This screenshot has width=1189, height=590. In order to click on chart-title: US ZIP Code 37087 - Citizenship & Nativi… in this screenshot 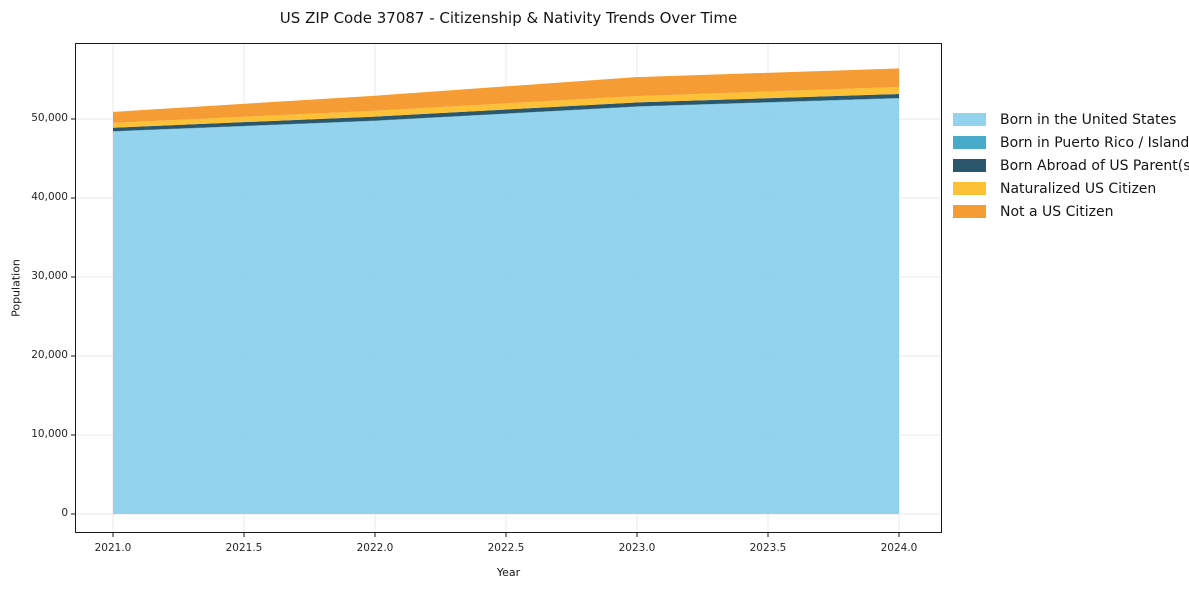, I will do `click(508, 18)`.